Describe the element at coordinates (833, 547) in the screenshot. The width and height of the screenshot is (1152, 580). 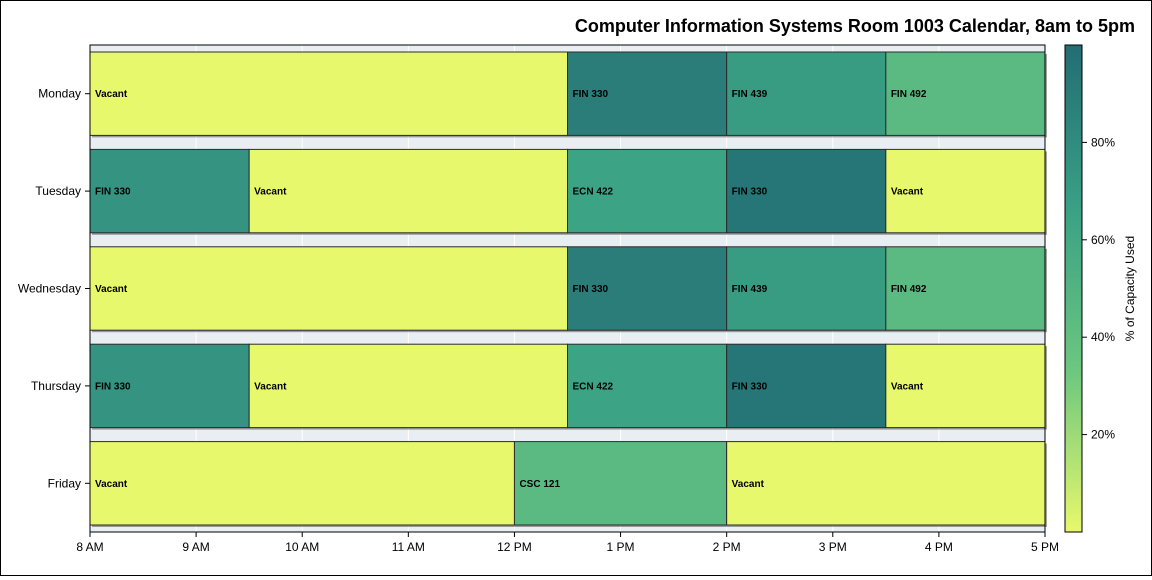
I see `x-tick-label: 3 PM` at that location.